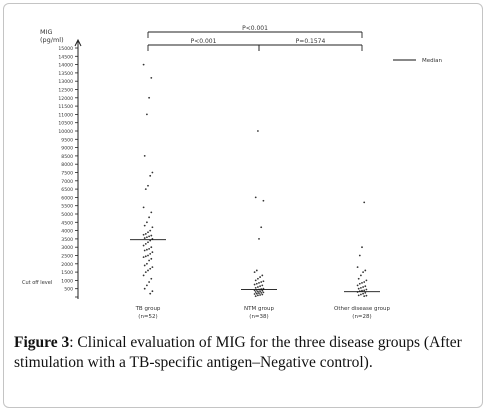 This screenshot has height=413, width=488. What do you see at coordinates (67, 140) in the screenshot?
I see `y-tick-label: 9500` at bounding box center [67, 140].